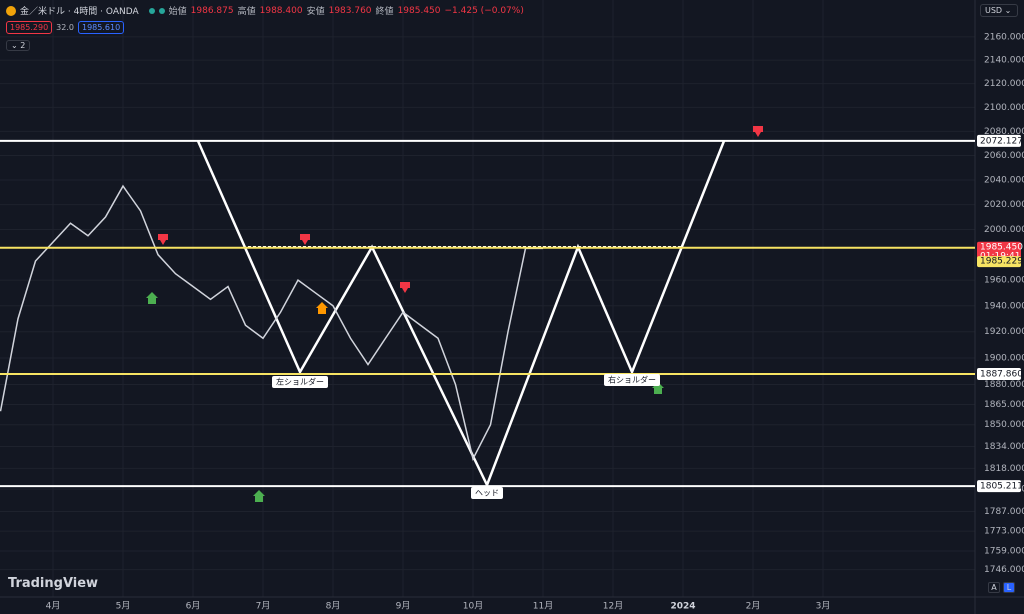 The height and width of the screenshot is (614, 1024). Describe the element at coordinates (246, 12) in the screenshot. I see `ohlc-label: 高値` at that location.